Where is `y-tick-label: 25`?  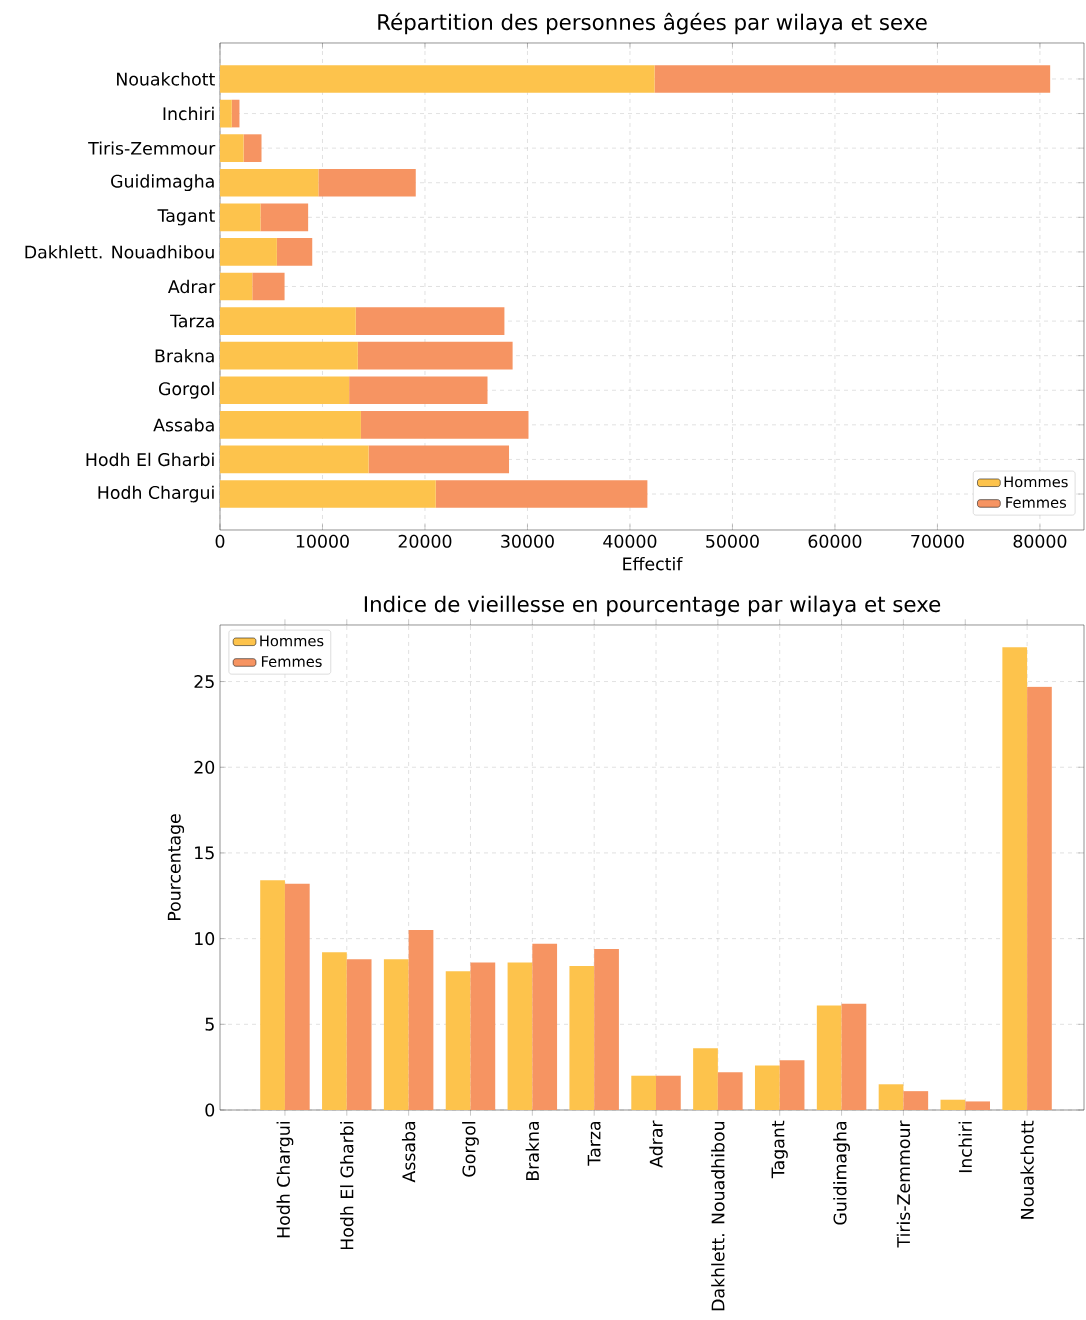
y-tick-label: 25 is located at coordinates (204, 682).